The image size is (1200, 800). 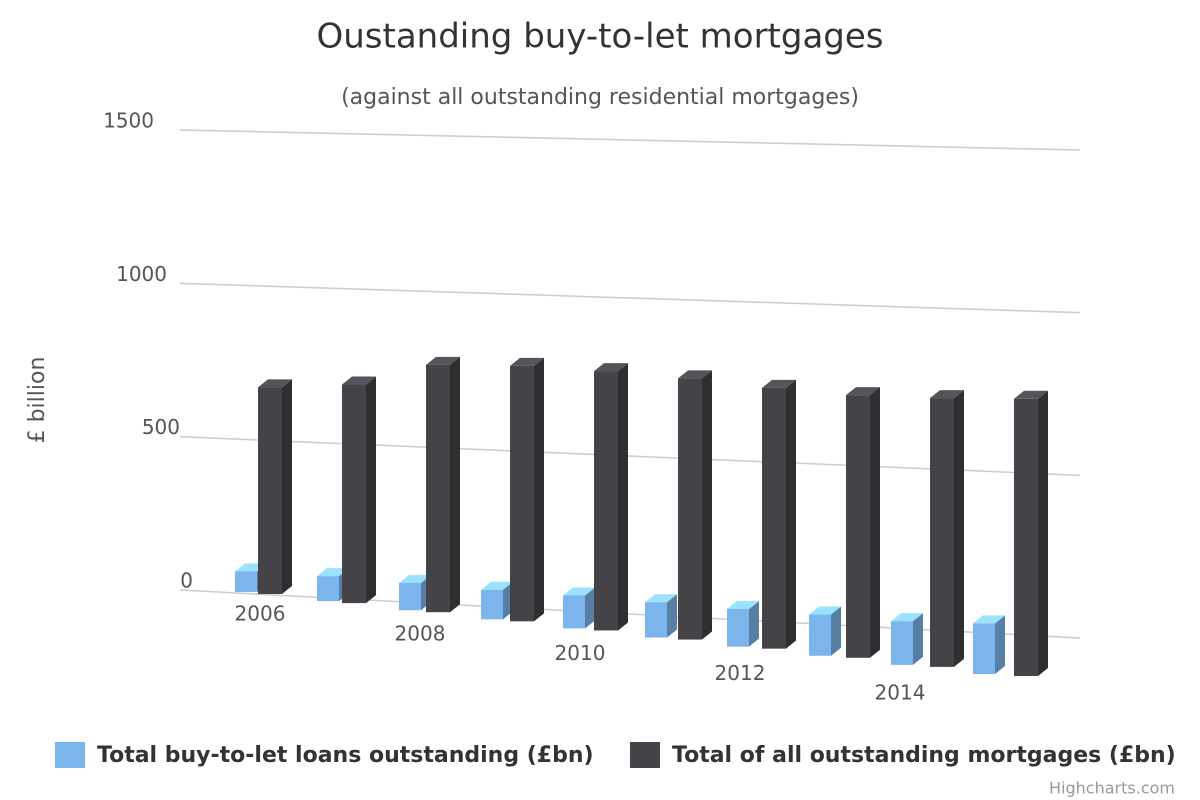 What do you see at coordinates (186, 581) in the screenshot?
I see `y-tick-label: 0` at bounding box center [186, 581].